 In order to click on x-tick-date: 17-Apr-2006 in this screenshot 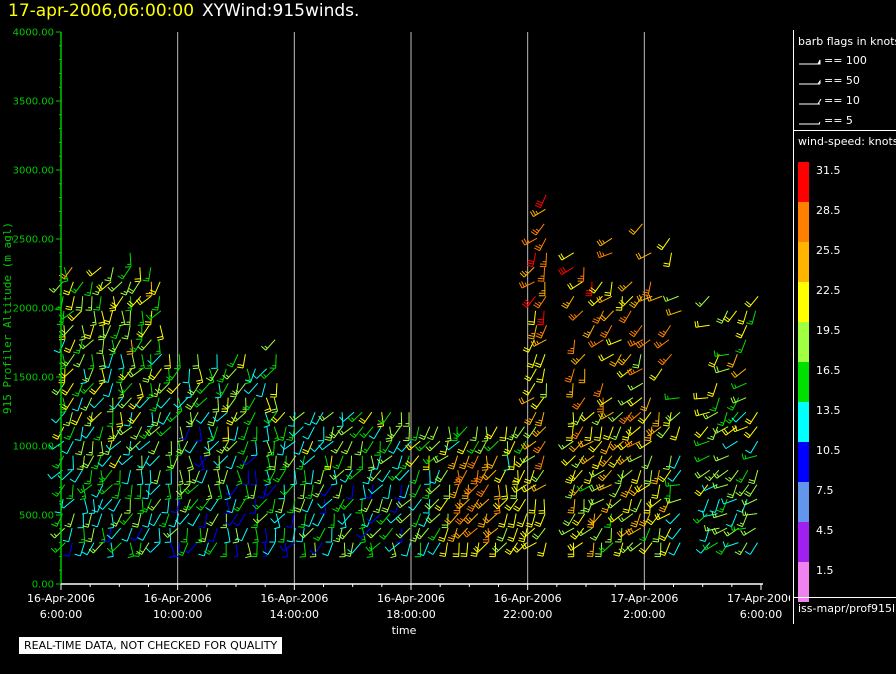, I will do `click(644, 598)`.